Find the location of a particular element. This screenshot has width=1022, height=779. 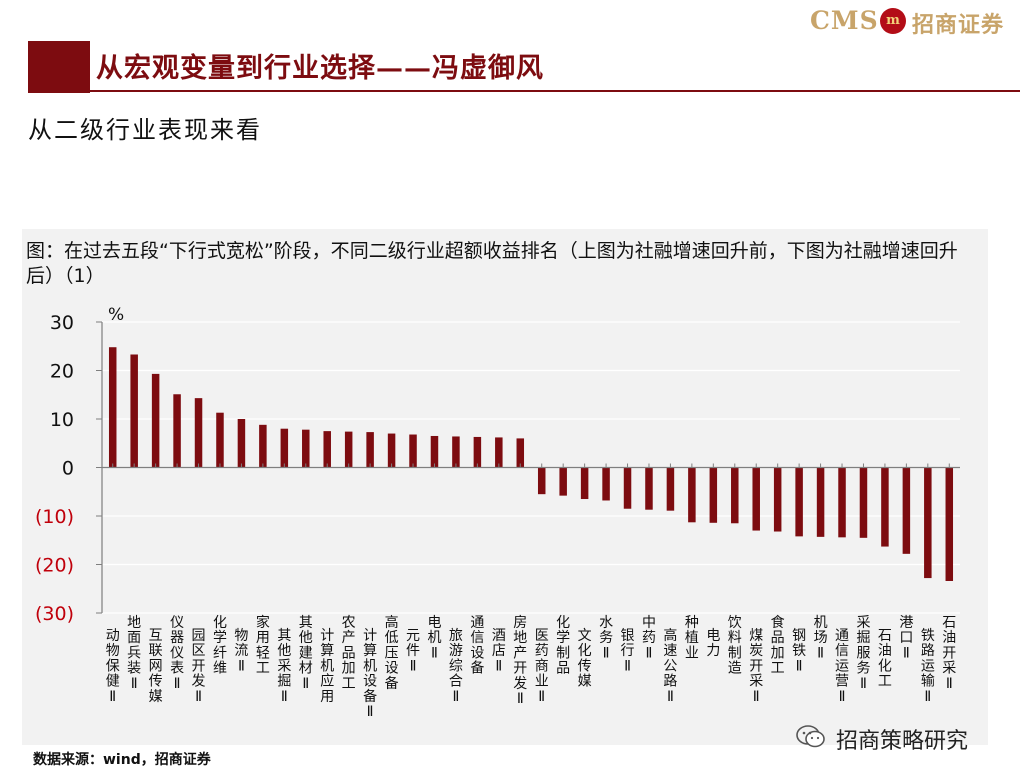

wechat-watermark: 招商策略研究 is located at coordinates (901, 738).